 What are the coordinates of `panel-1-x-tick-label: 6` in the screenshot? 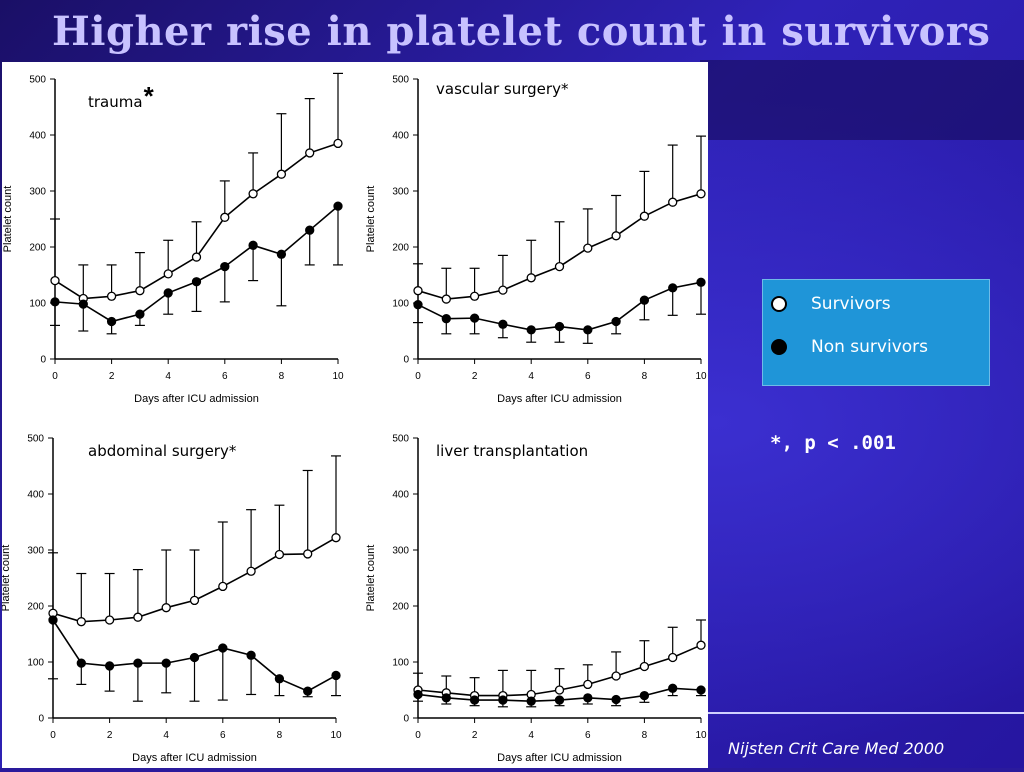 It's located at (225, 376).